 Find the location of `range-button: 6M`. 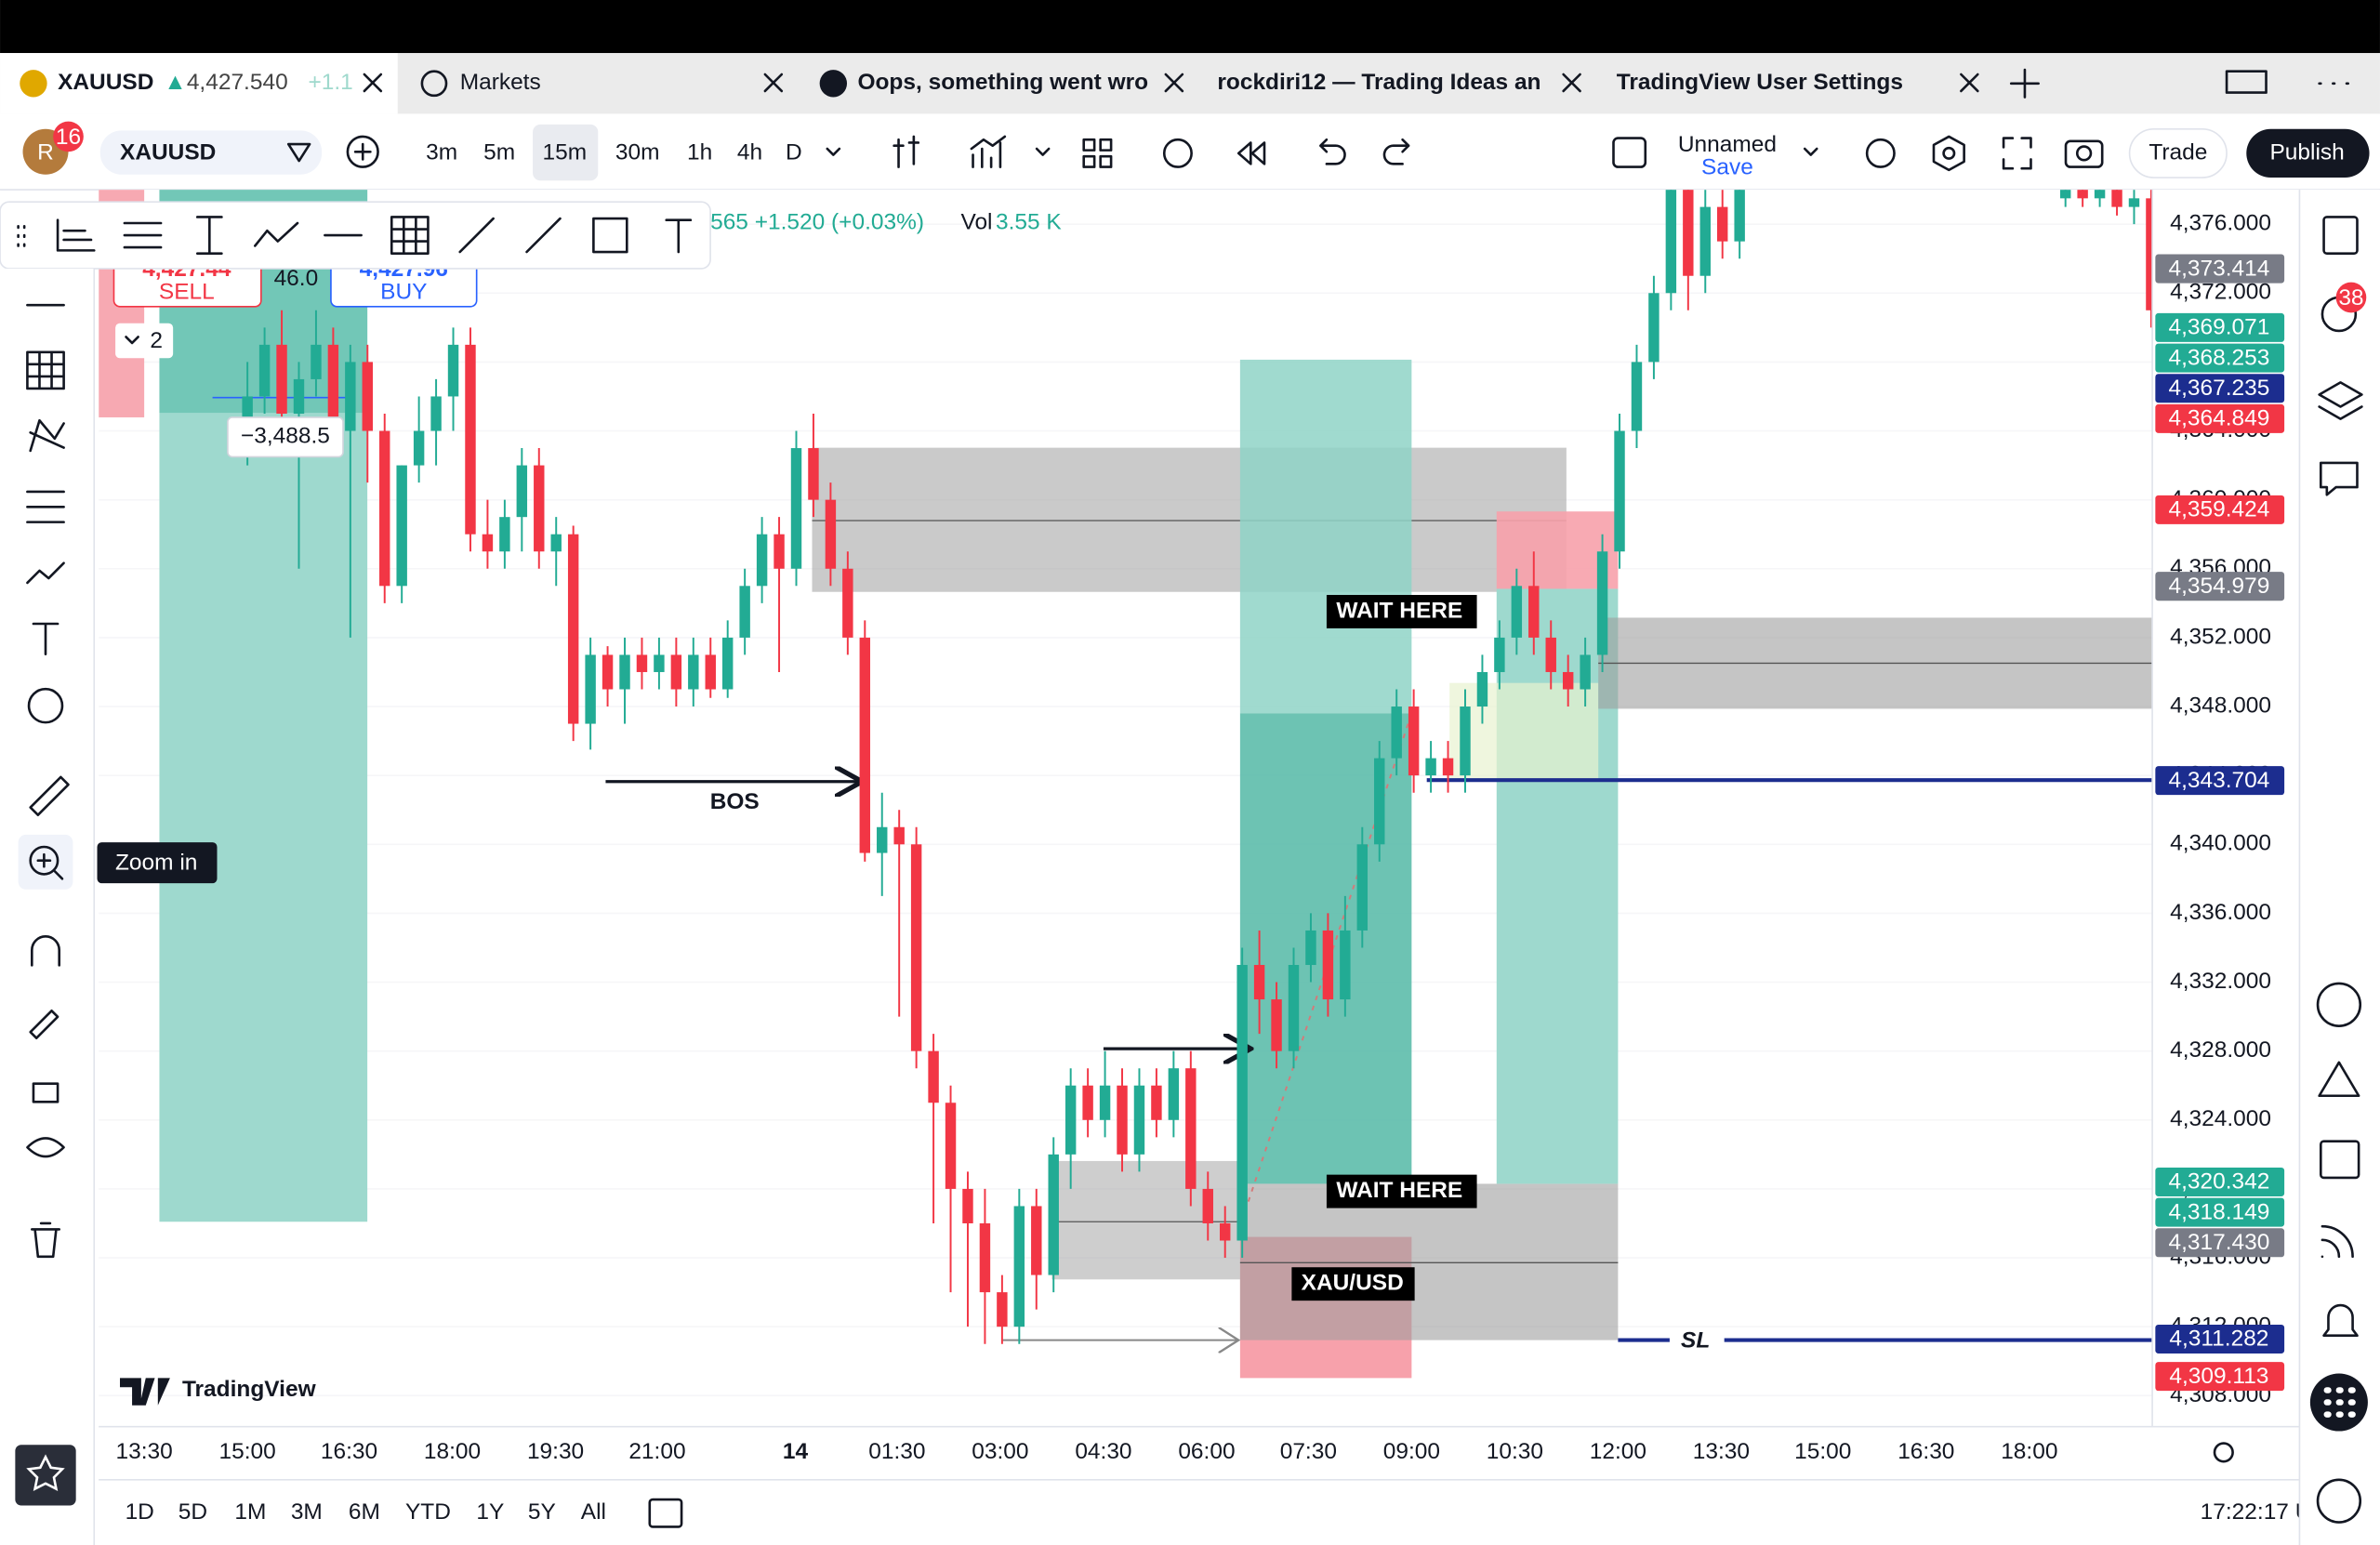

range-button: 6M is located at coordinates (364, 1512).